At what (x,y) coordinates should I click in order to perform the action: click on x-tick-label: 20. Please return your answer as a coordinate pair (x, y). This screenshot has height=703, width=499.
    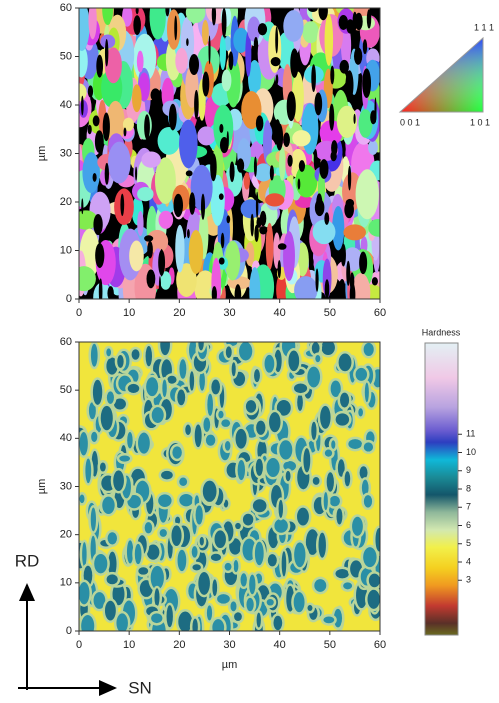
    Looking at the image, I should click on (179, 645).